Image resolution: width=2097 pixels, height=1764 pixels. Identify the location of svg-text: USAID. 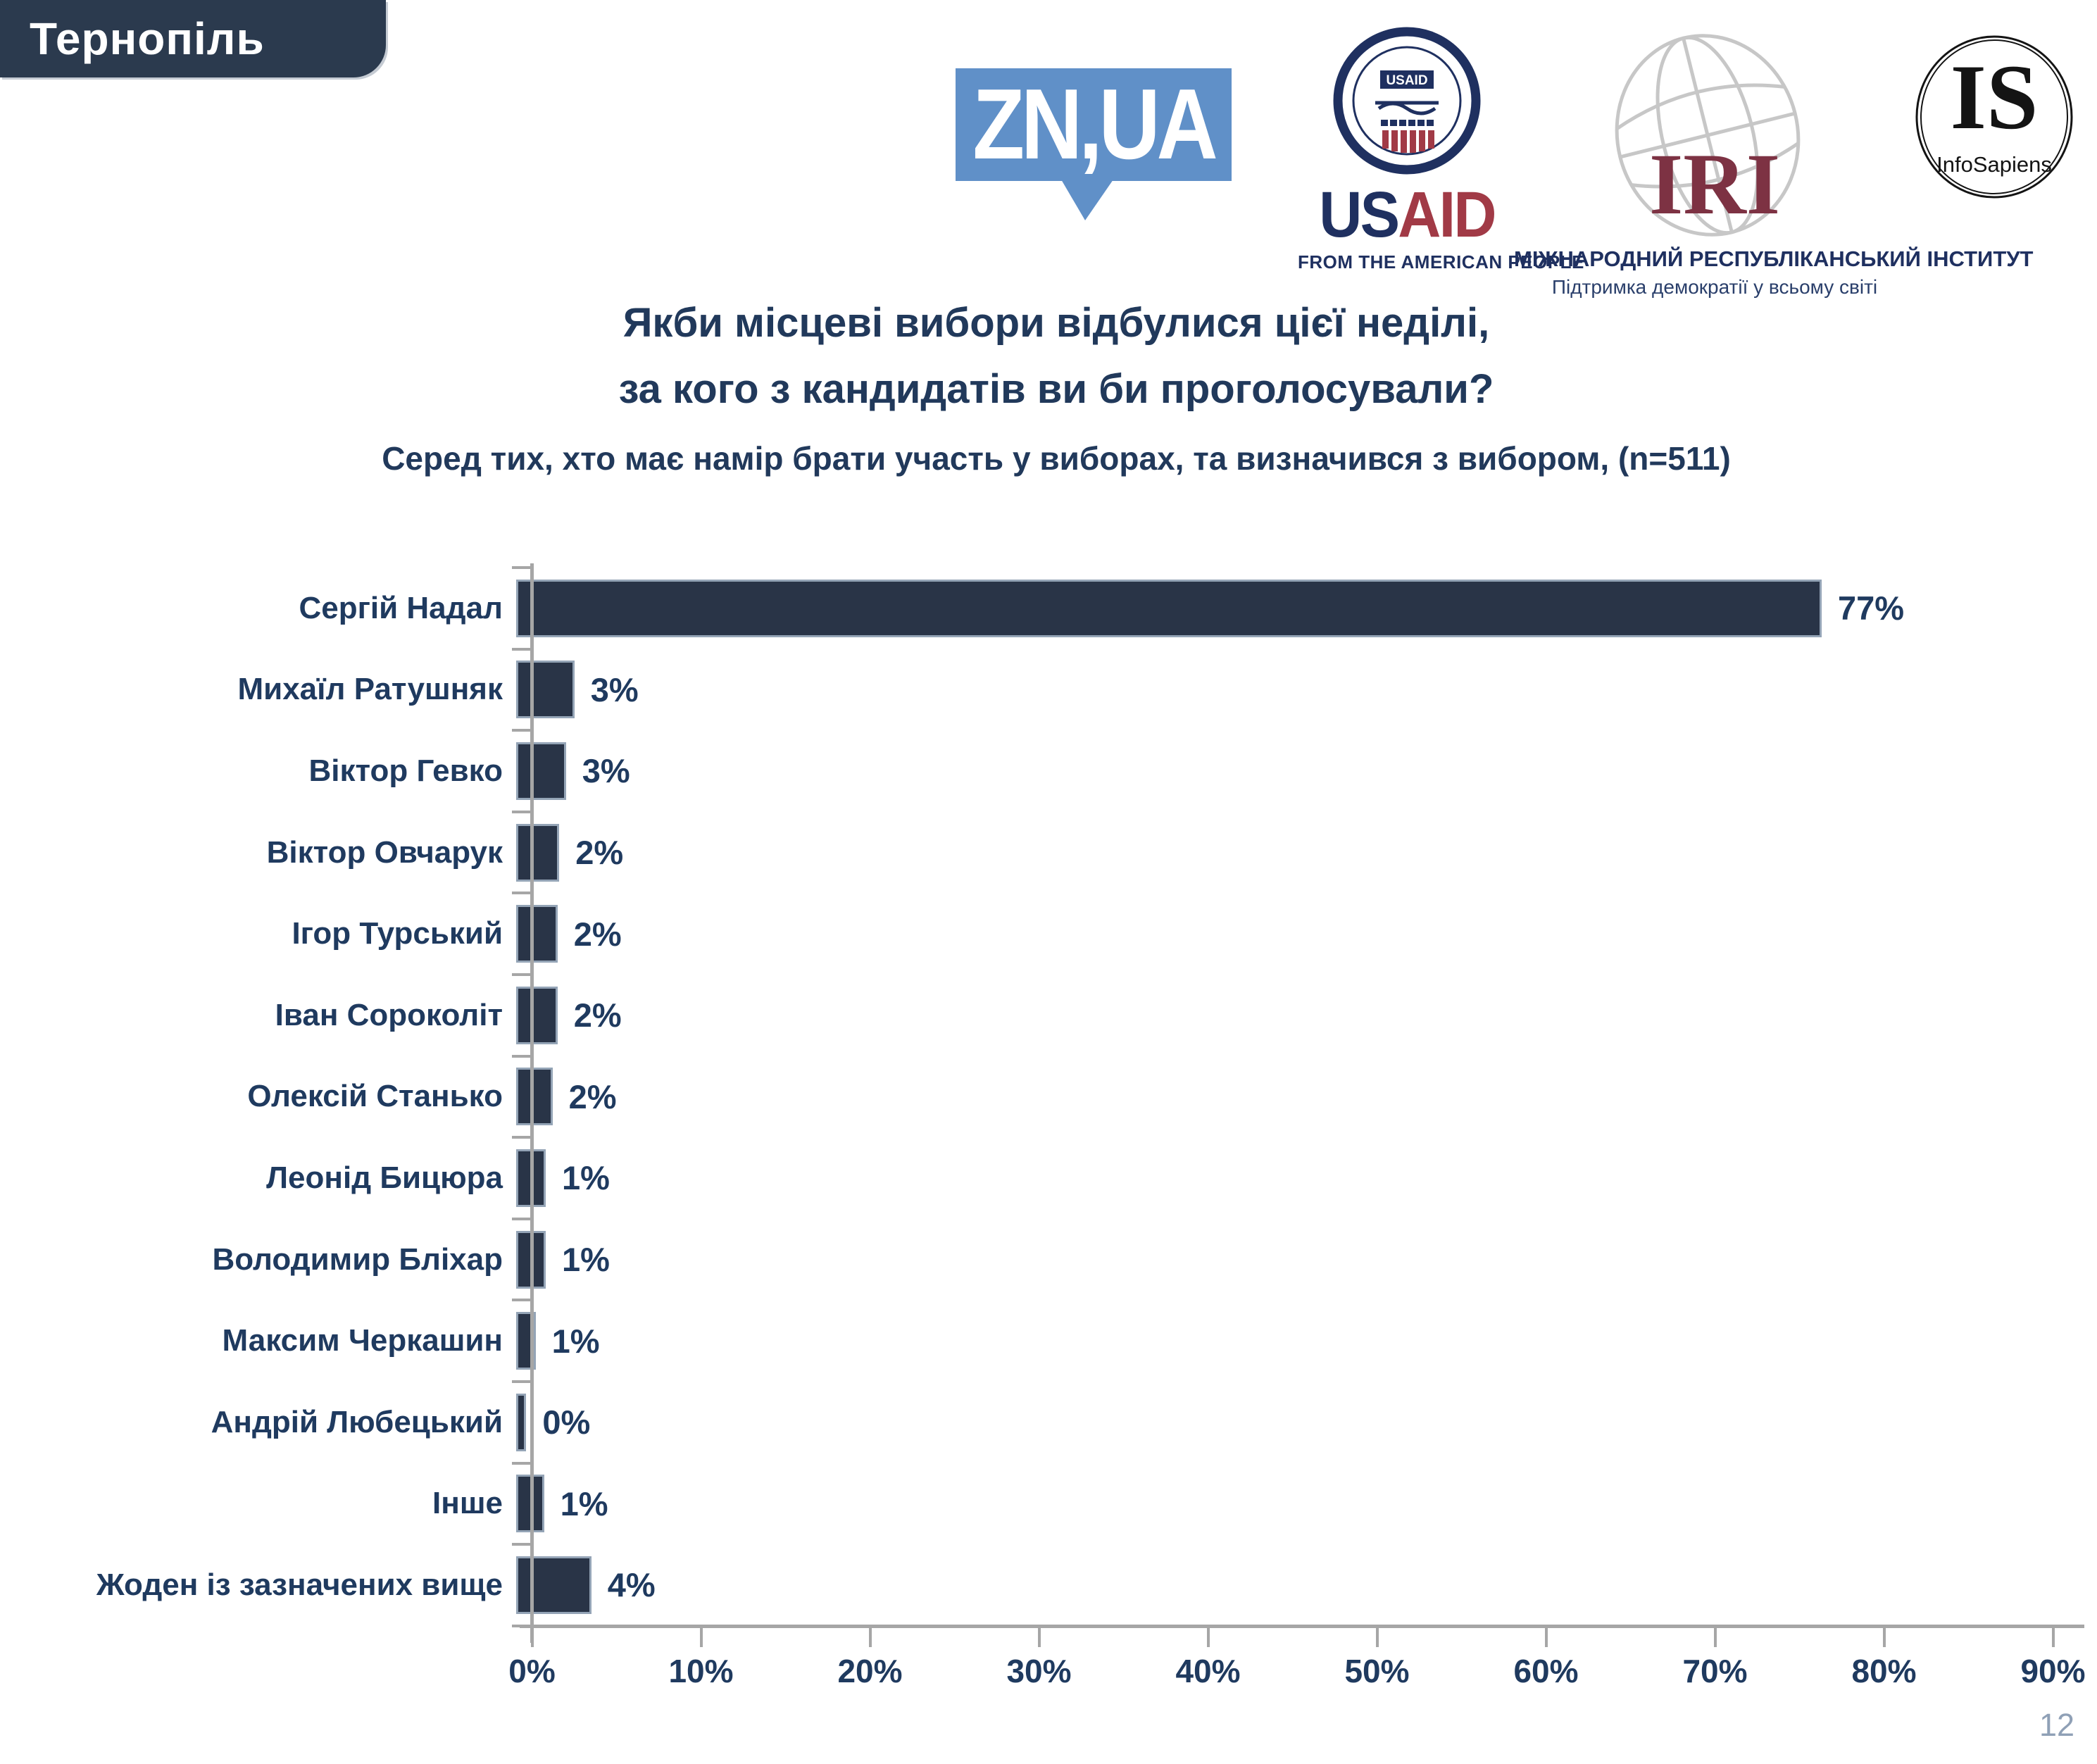
(1406, 80).